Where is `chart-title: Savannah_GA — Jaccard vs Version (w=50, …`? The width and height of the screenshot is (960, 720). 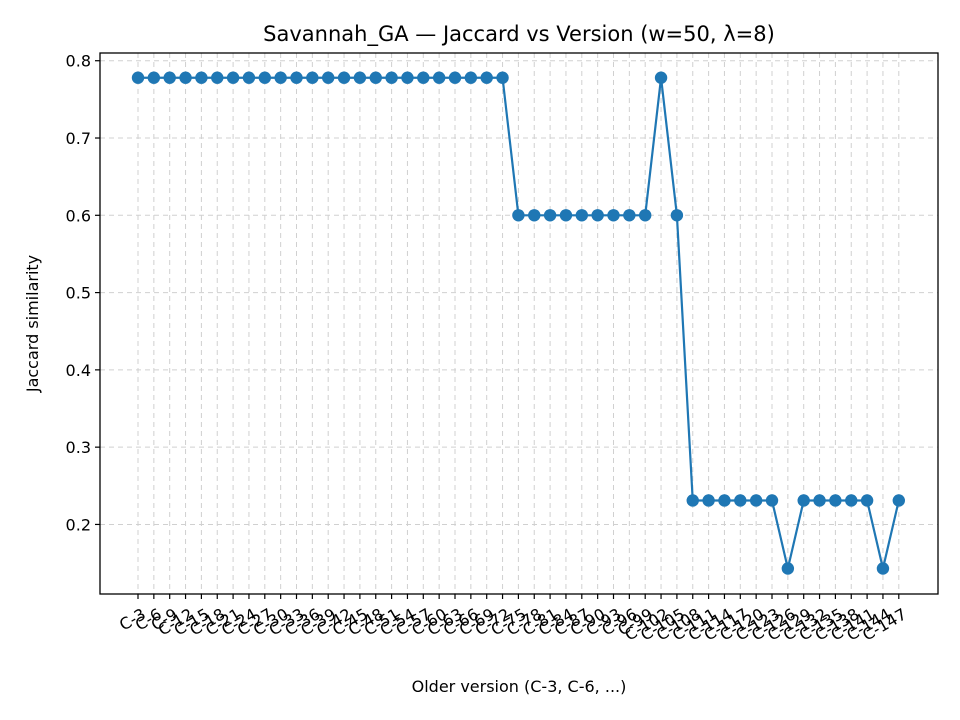
chart-title: Savannah_GA — Jaccard vs Version (w=50, … is located at coordinates (519, 34).